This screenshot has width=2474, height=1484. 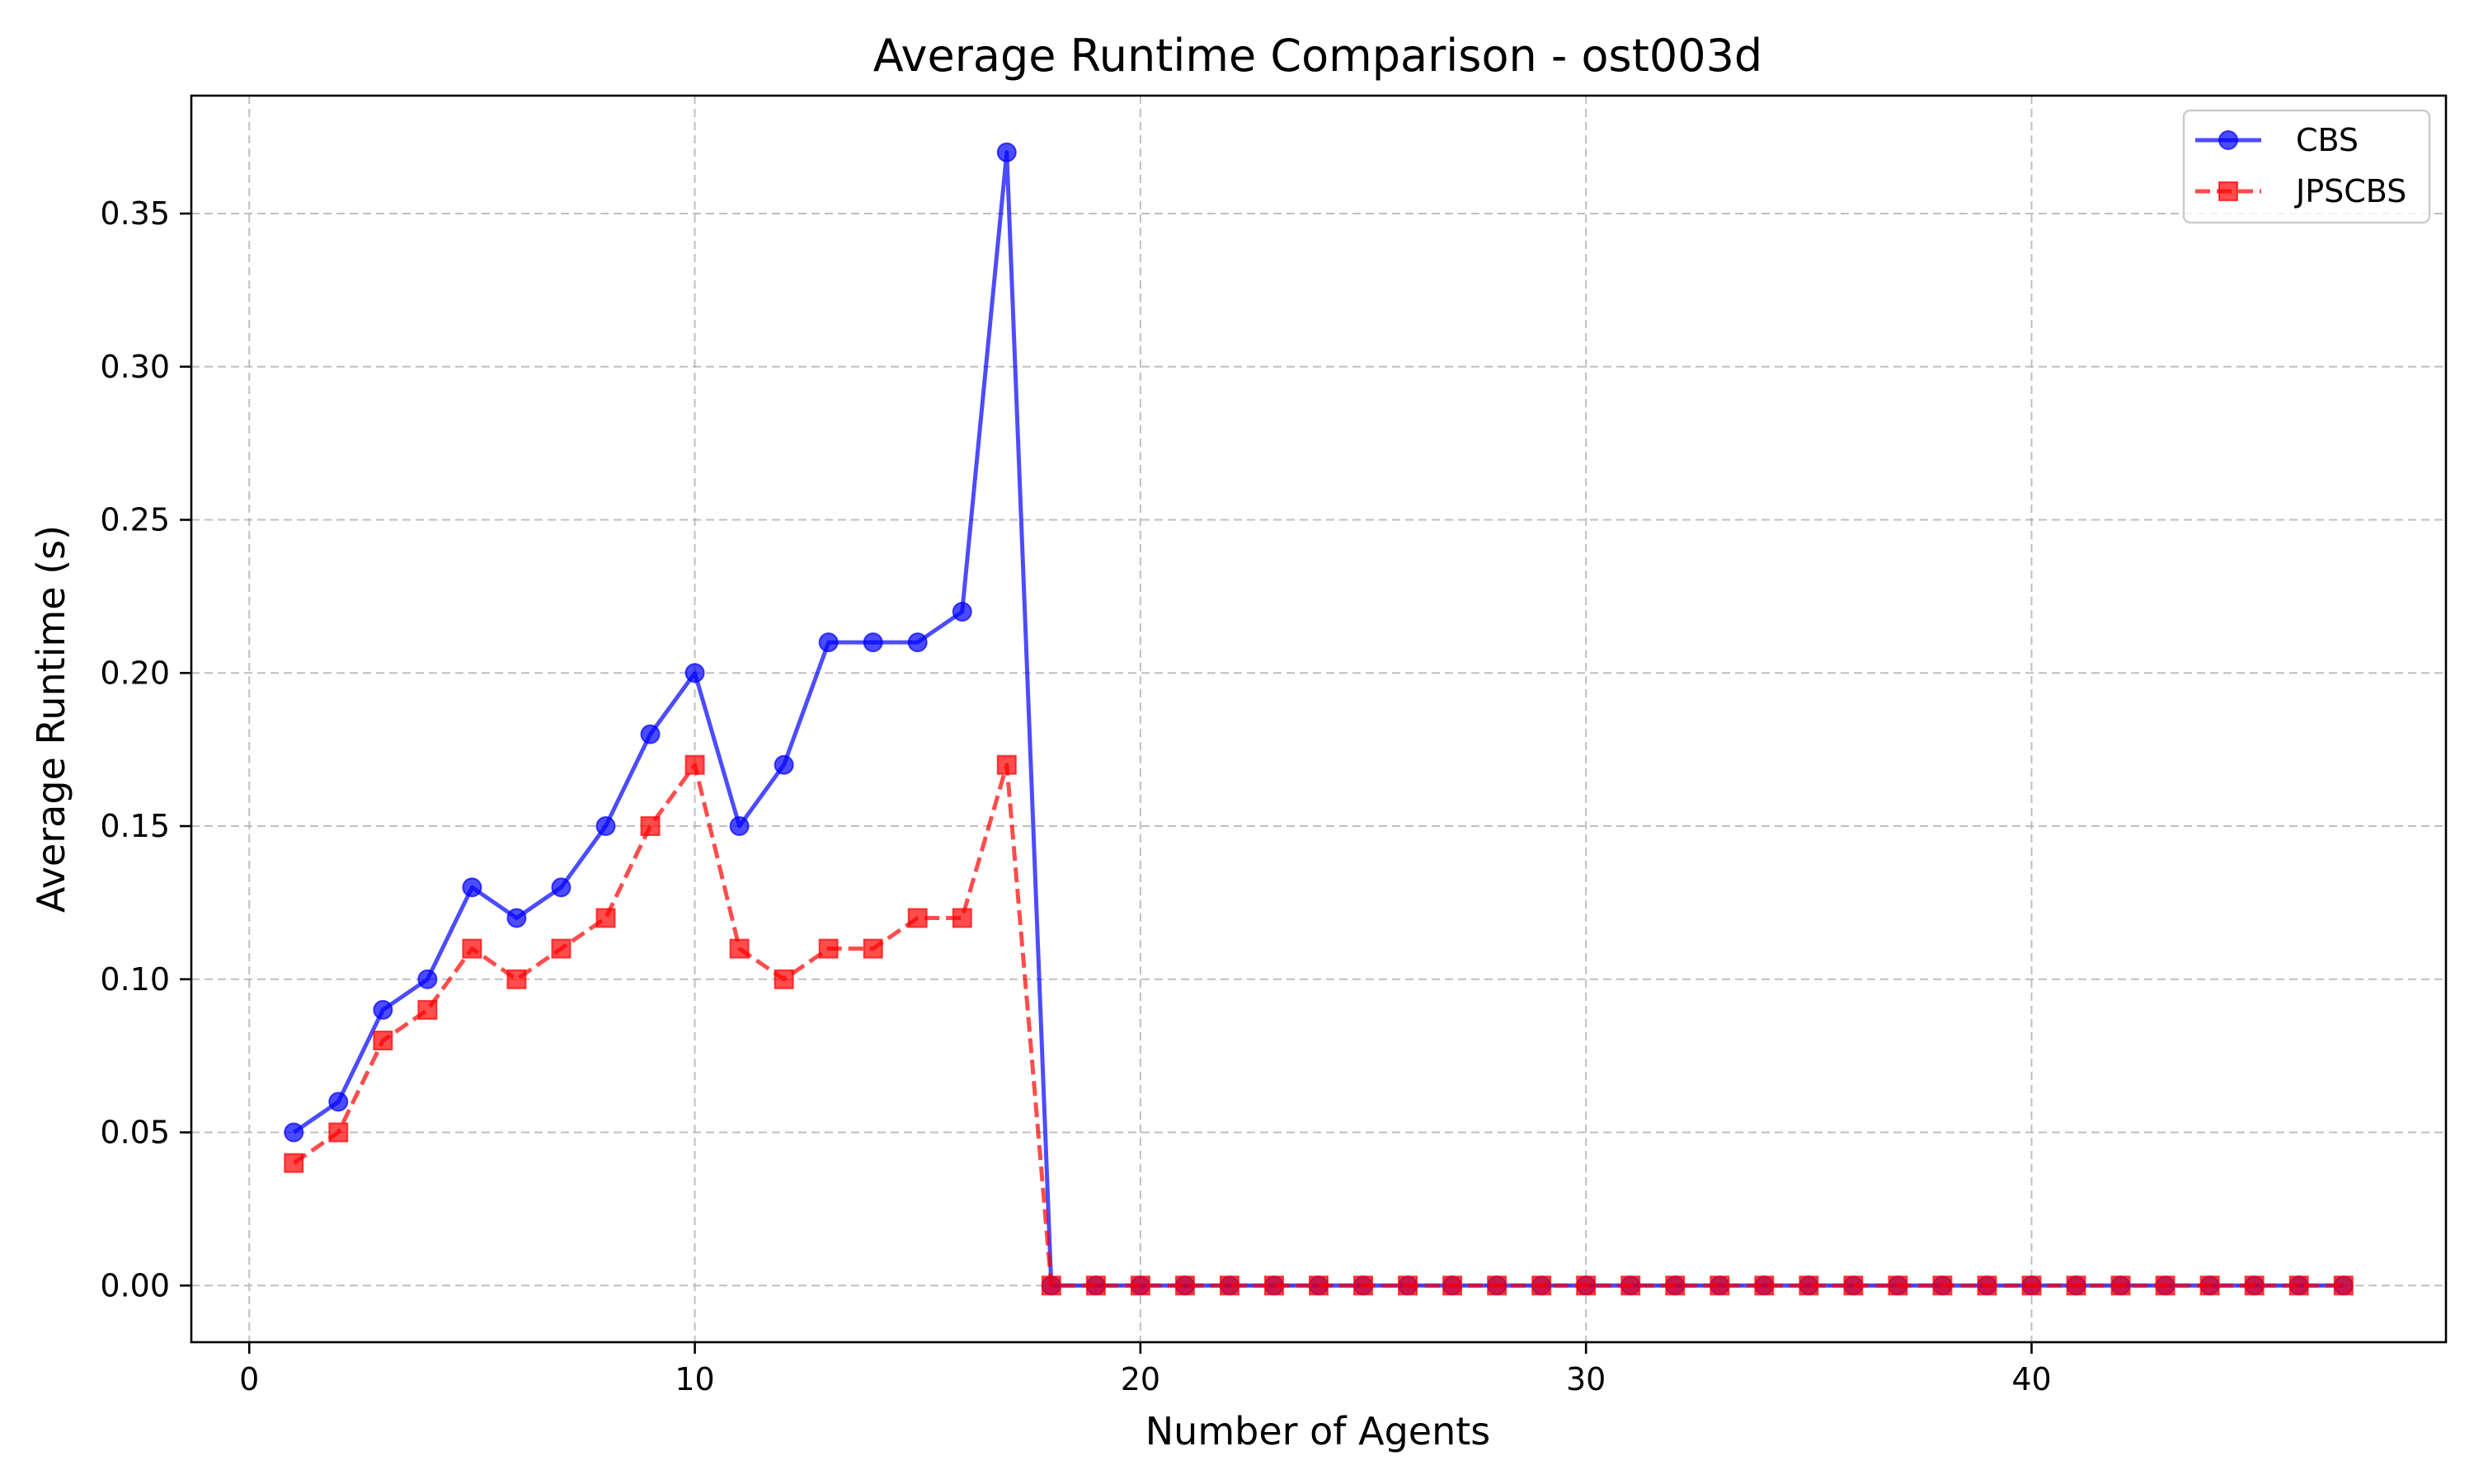 What do you see at coordinates (135, 673) in the screenshot?
I see `y-tick-label: 0.20` at bounding box center [135, 673].